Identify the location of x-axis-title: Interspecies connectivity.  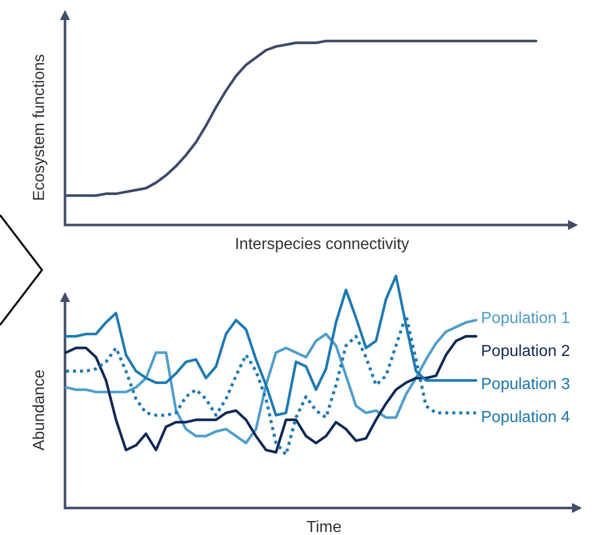
(322, 244).